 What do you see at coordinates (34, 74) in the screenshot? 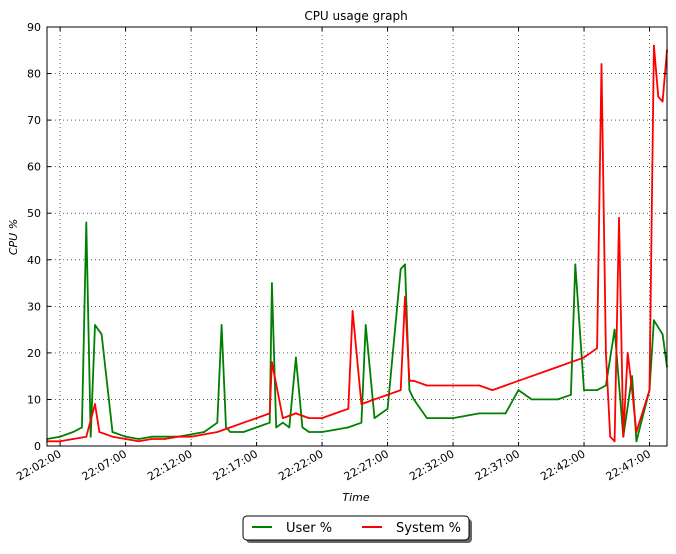
I see `y-tick-label: 80` at bounding box center [34, 74].